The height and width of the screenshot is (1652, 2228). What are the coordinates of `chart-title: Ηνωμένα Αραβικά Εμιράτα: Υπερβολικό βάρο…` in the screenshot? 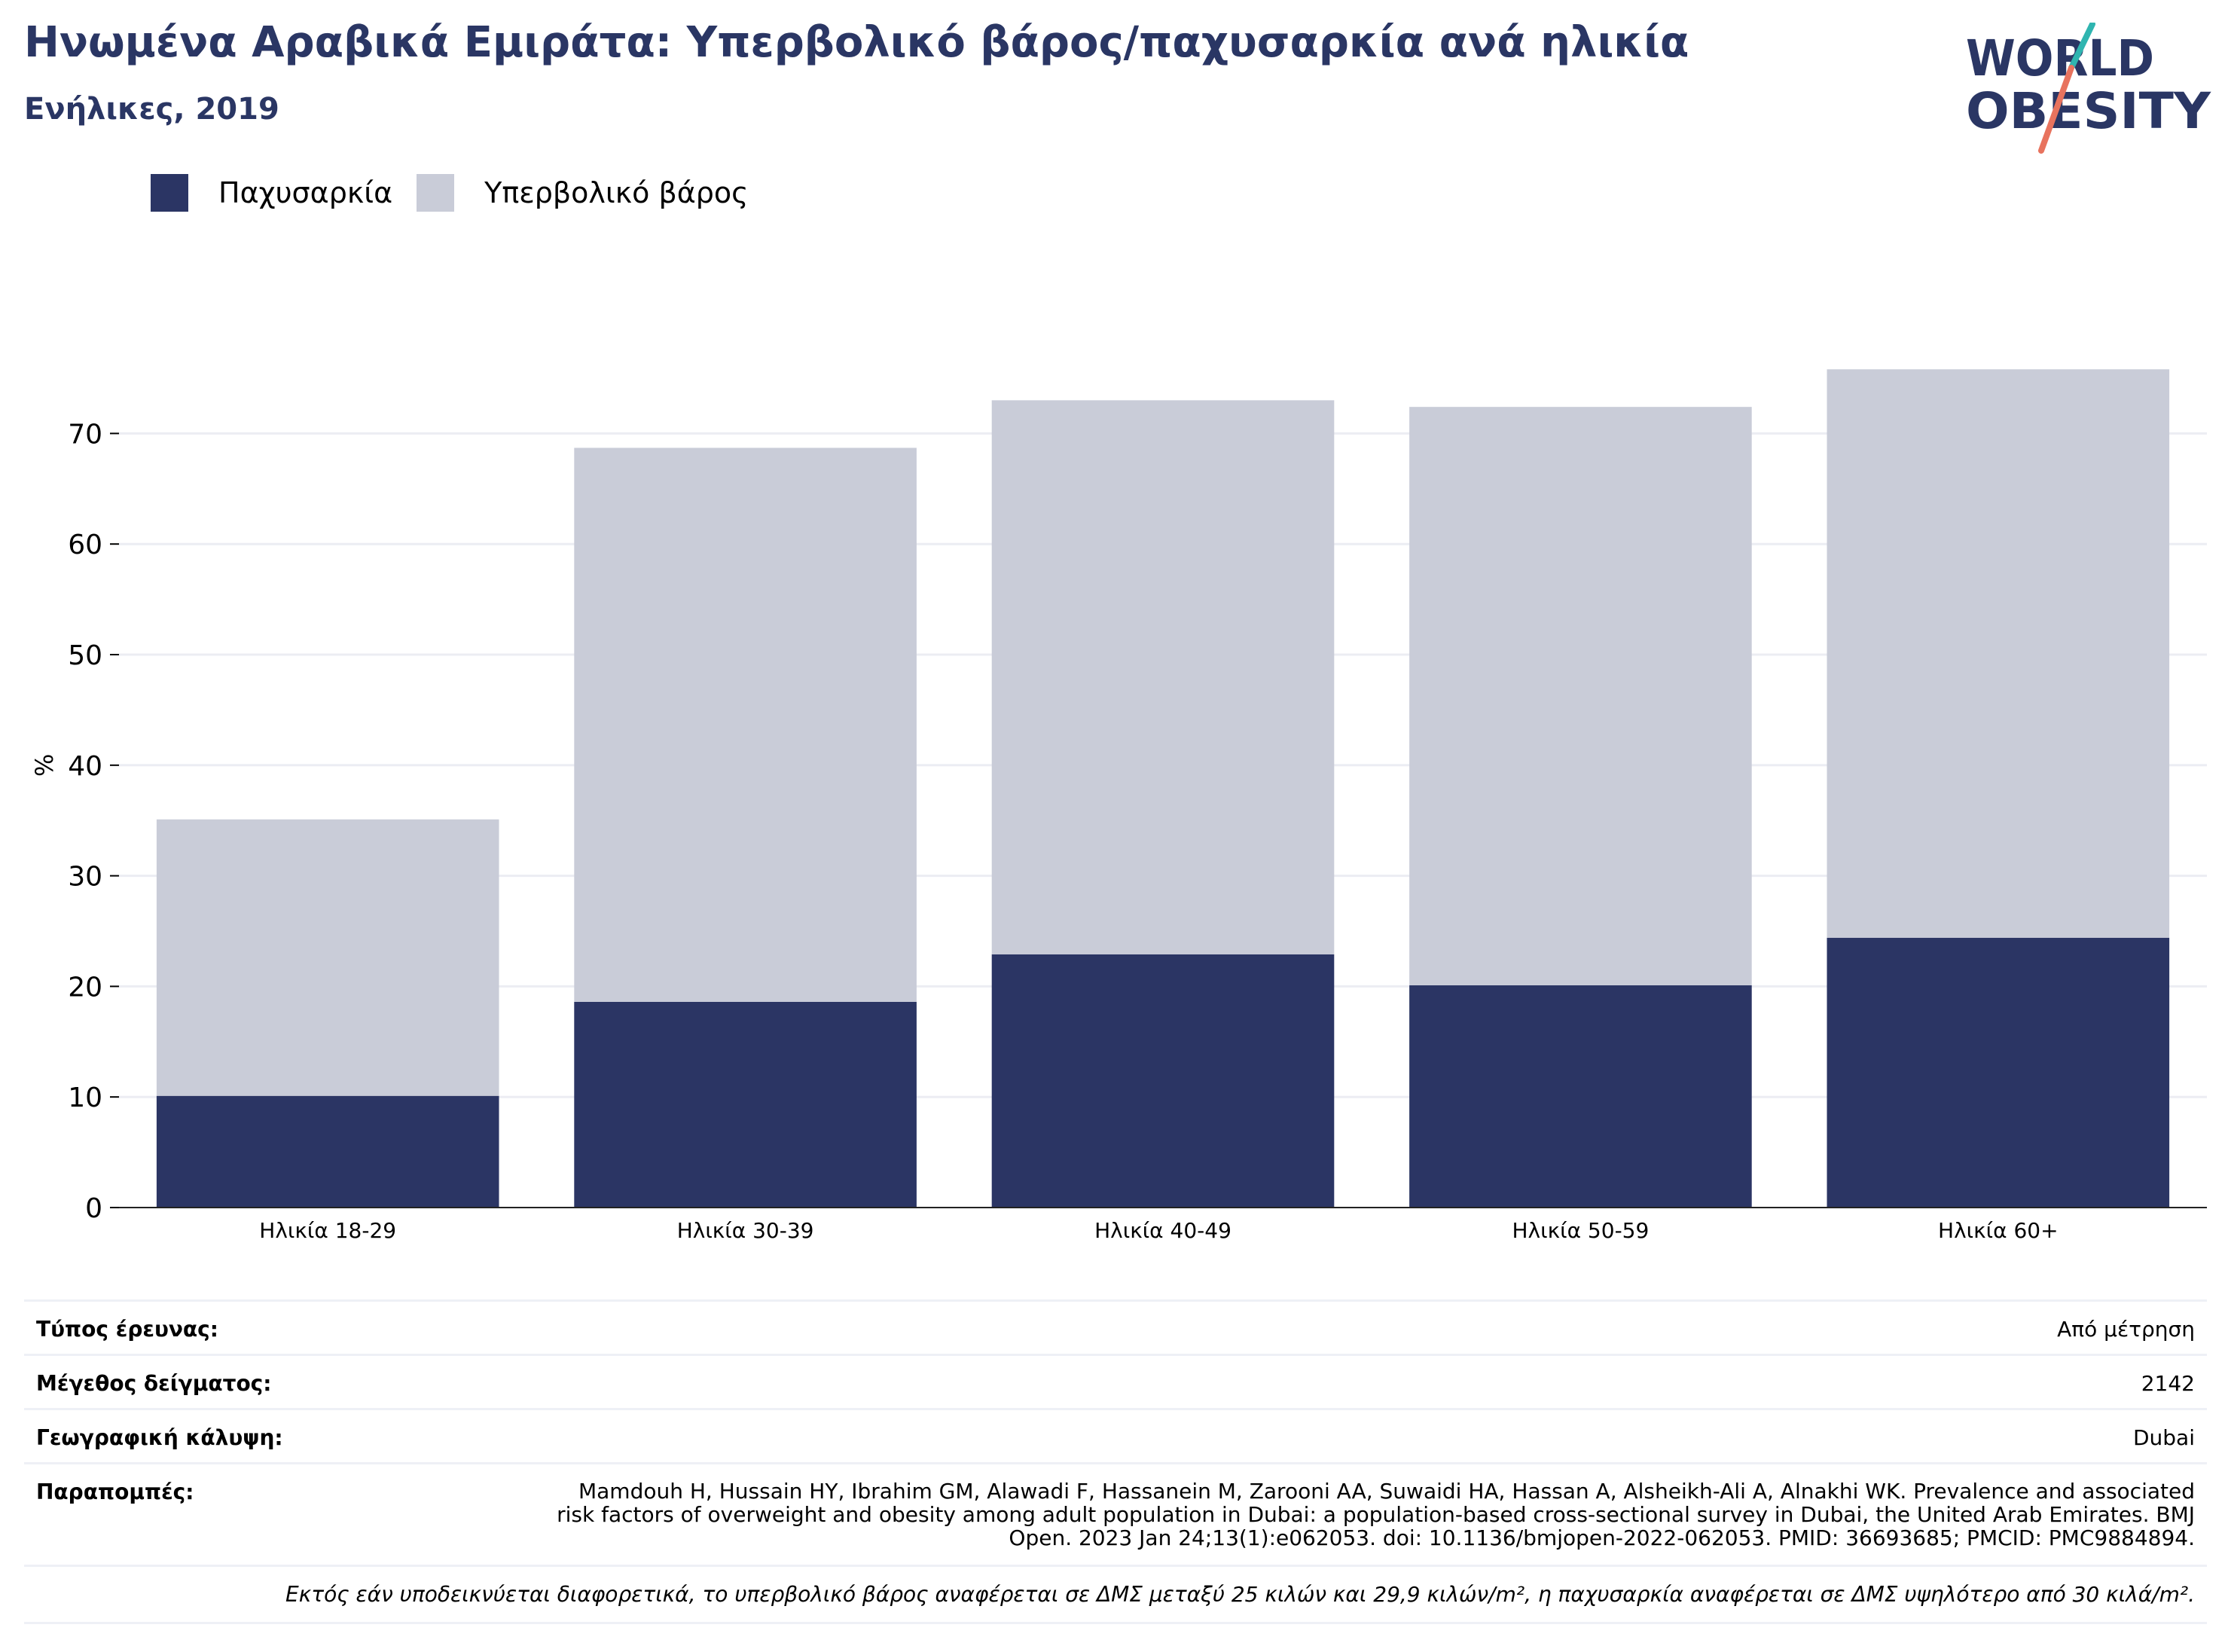 It's located at (856, 42).